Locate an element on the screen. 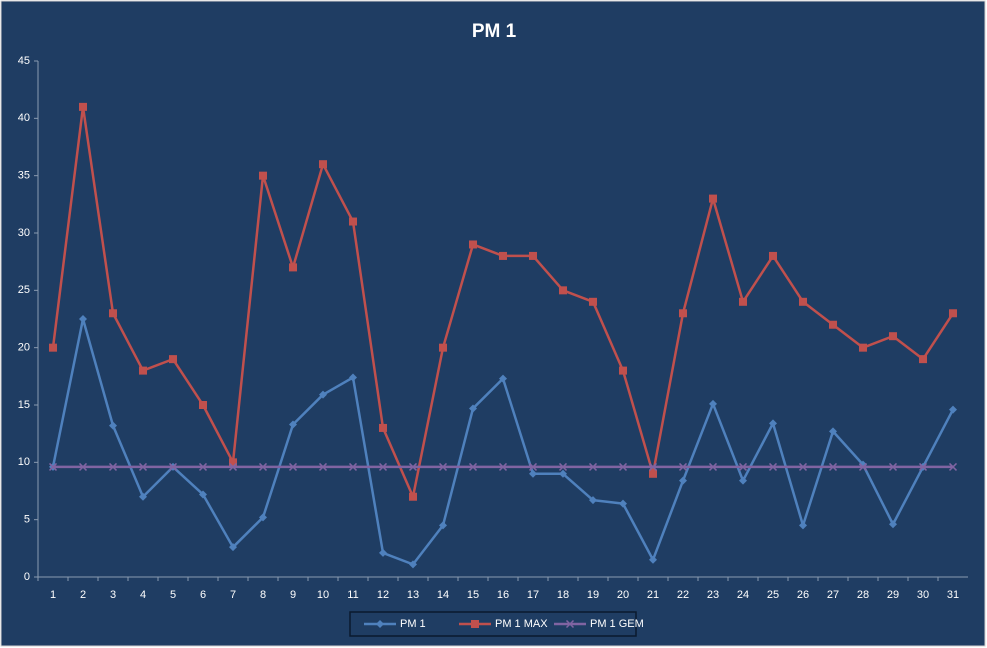 The image size is (987, 648). y-tick-label: 15 is located at coordinates (24, 405).